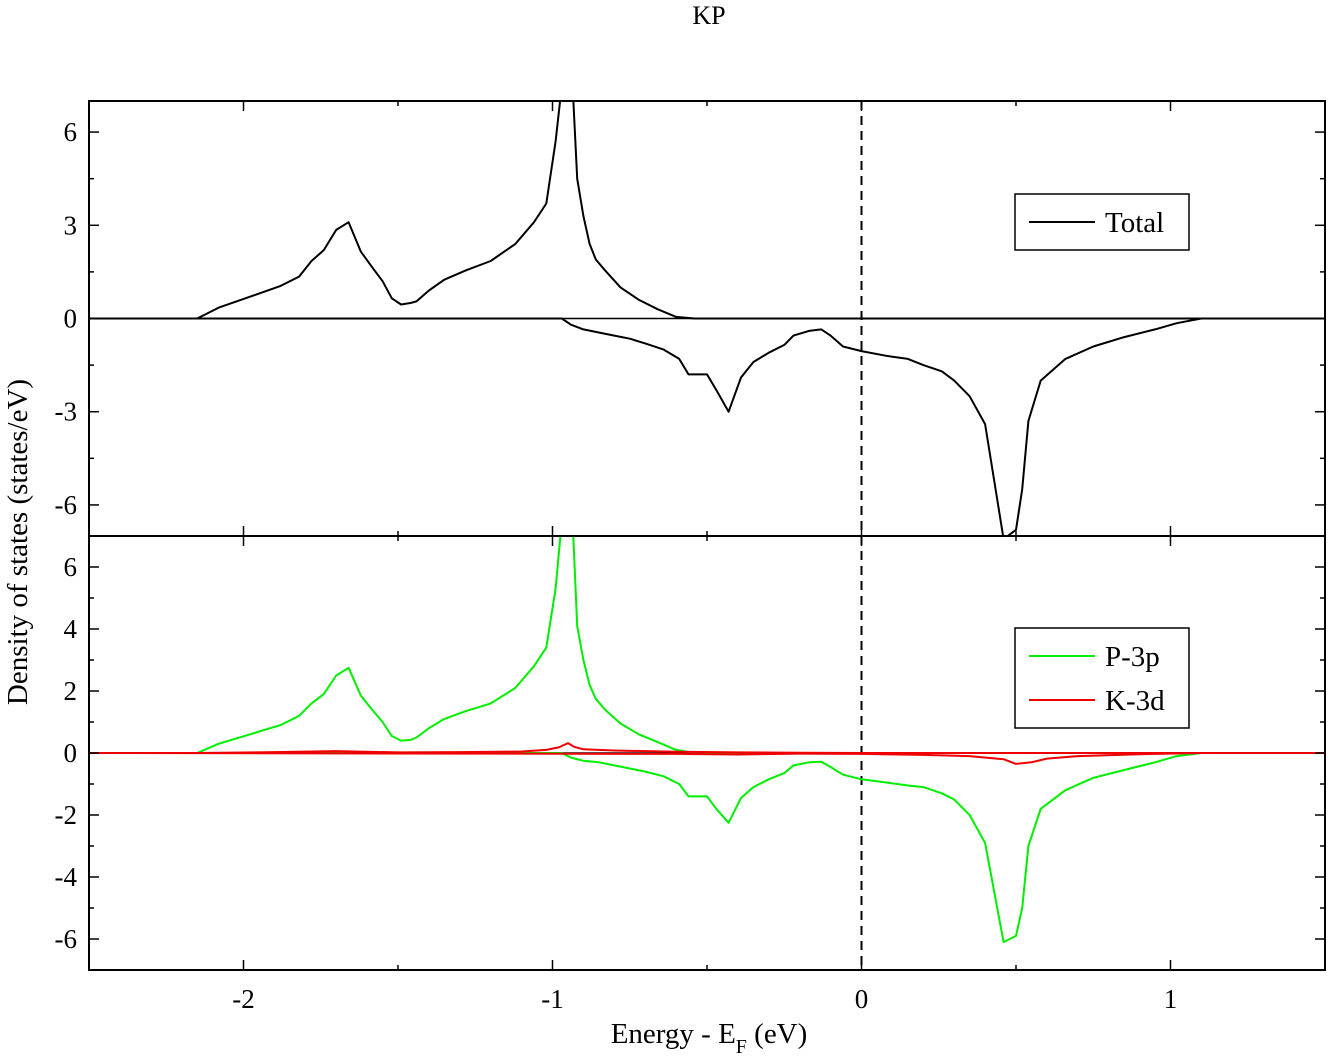 The height and width of the screenshot is (1060, 1329). What do you see at coordinates (243, 999) in the screenshot?
I see `p1-xtick-label: -2` at bounding box center [243, 999].